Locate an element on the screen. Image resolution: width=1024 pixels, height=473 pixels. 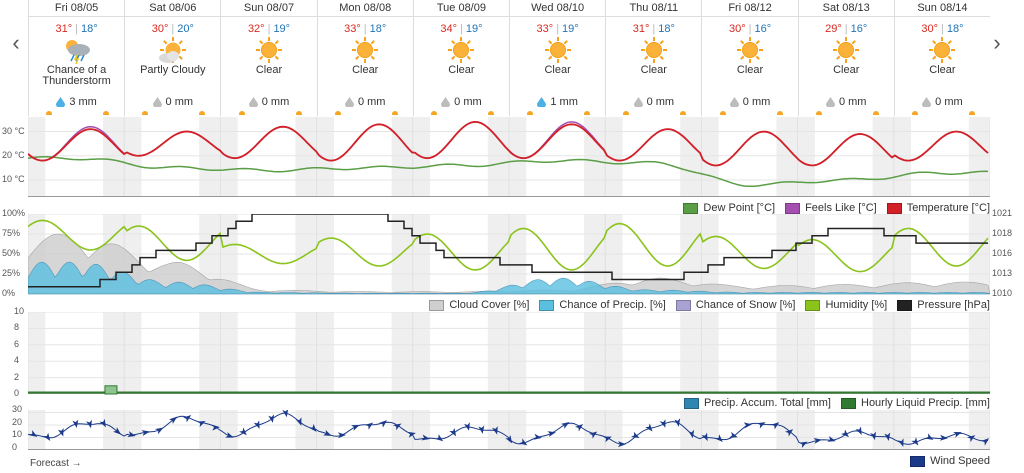
axis-tick-label: 4 is located at coordinates (17, 360).